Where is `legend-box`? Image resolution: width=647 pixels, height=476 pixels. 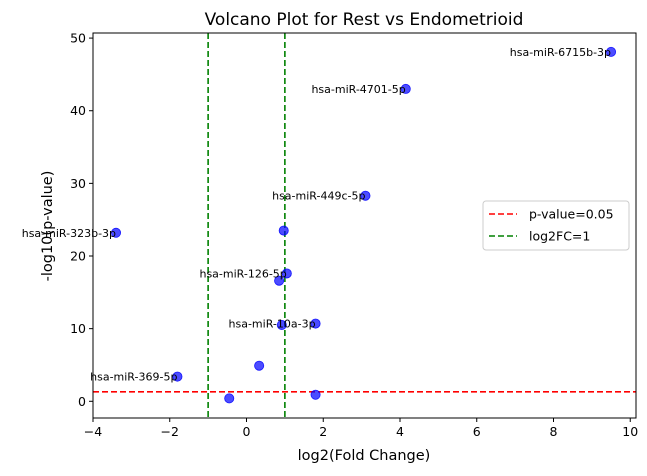
legend-box is located at coordinates (556, 225).